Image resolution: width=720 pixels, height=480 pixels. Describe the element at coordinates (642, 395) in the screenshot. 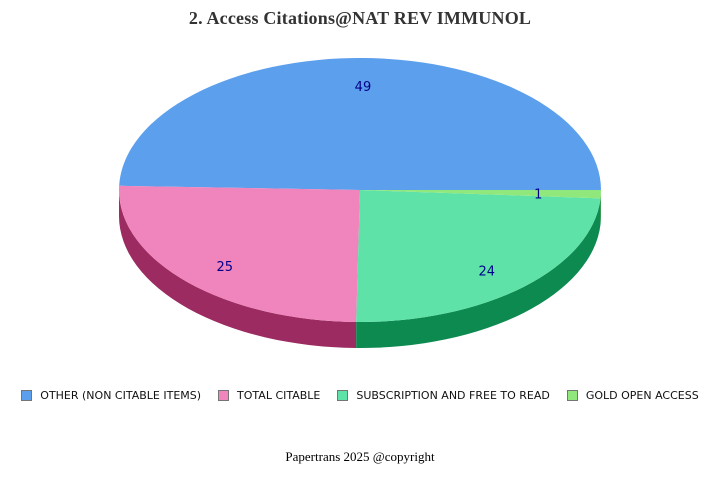

I see `legend-label: GOLD OPEN ACCESS` at that location.